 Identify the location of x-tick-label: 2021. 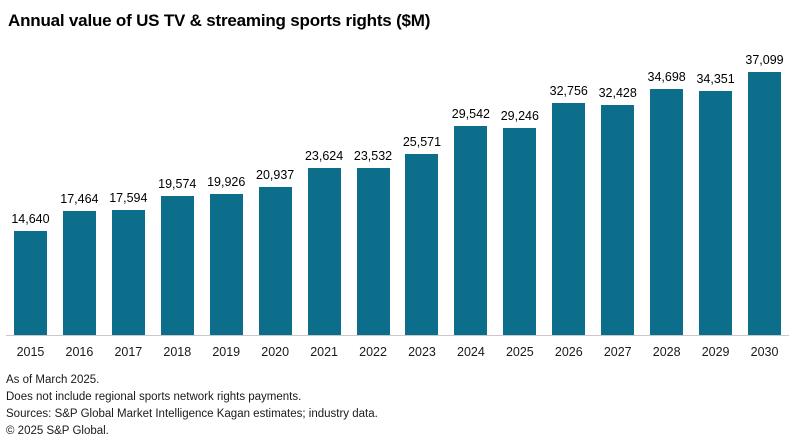
(324, 352).